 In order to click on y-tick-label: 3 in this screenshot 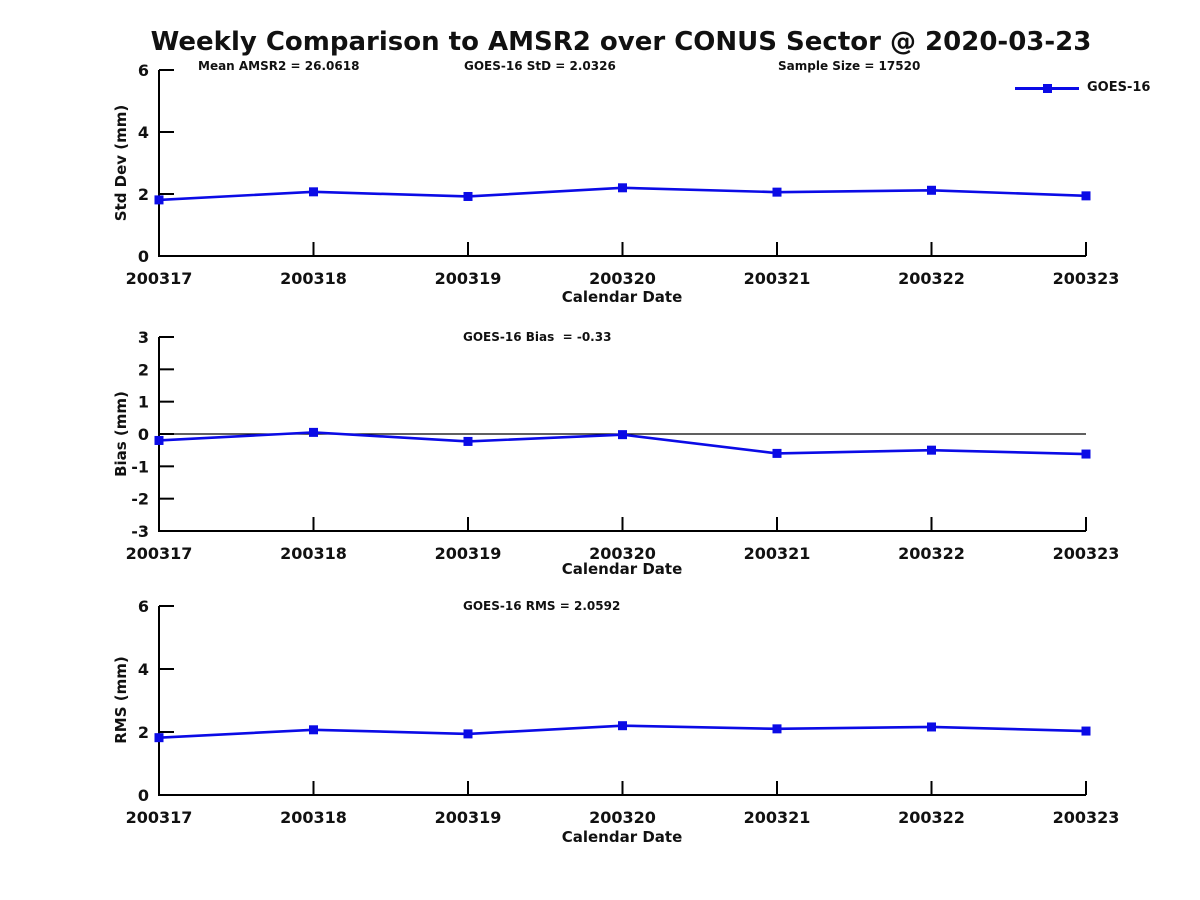, I will do `click(143, 337)`.